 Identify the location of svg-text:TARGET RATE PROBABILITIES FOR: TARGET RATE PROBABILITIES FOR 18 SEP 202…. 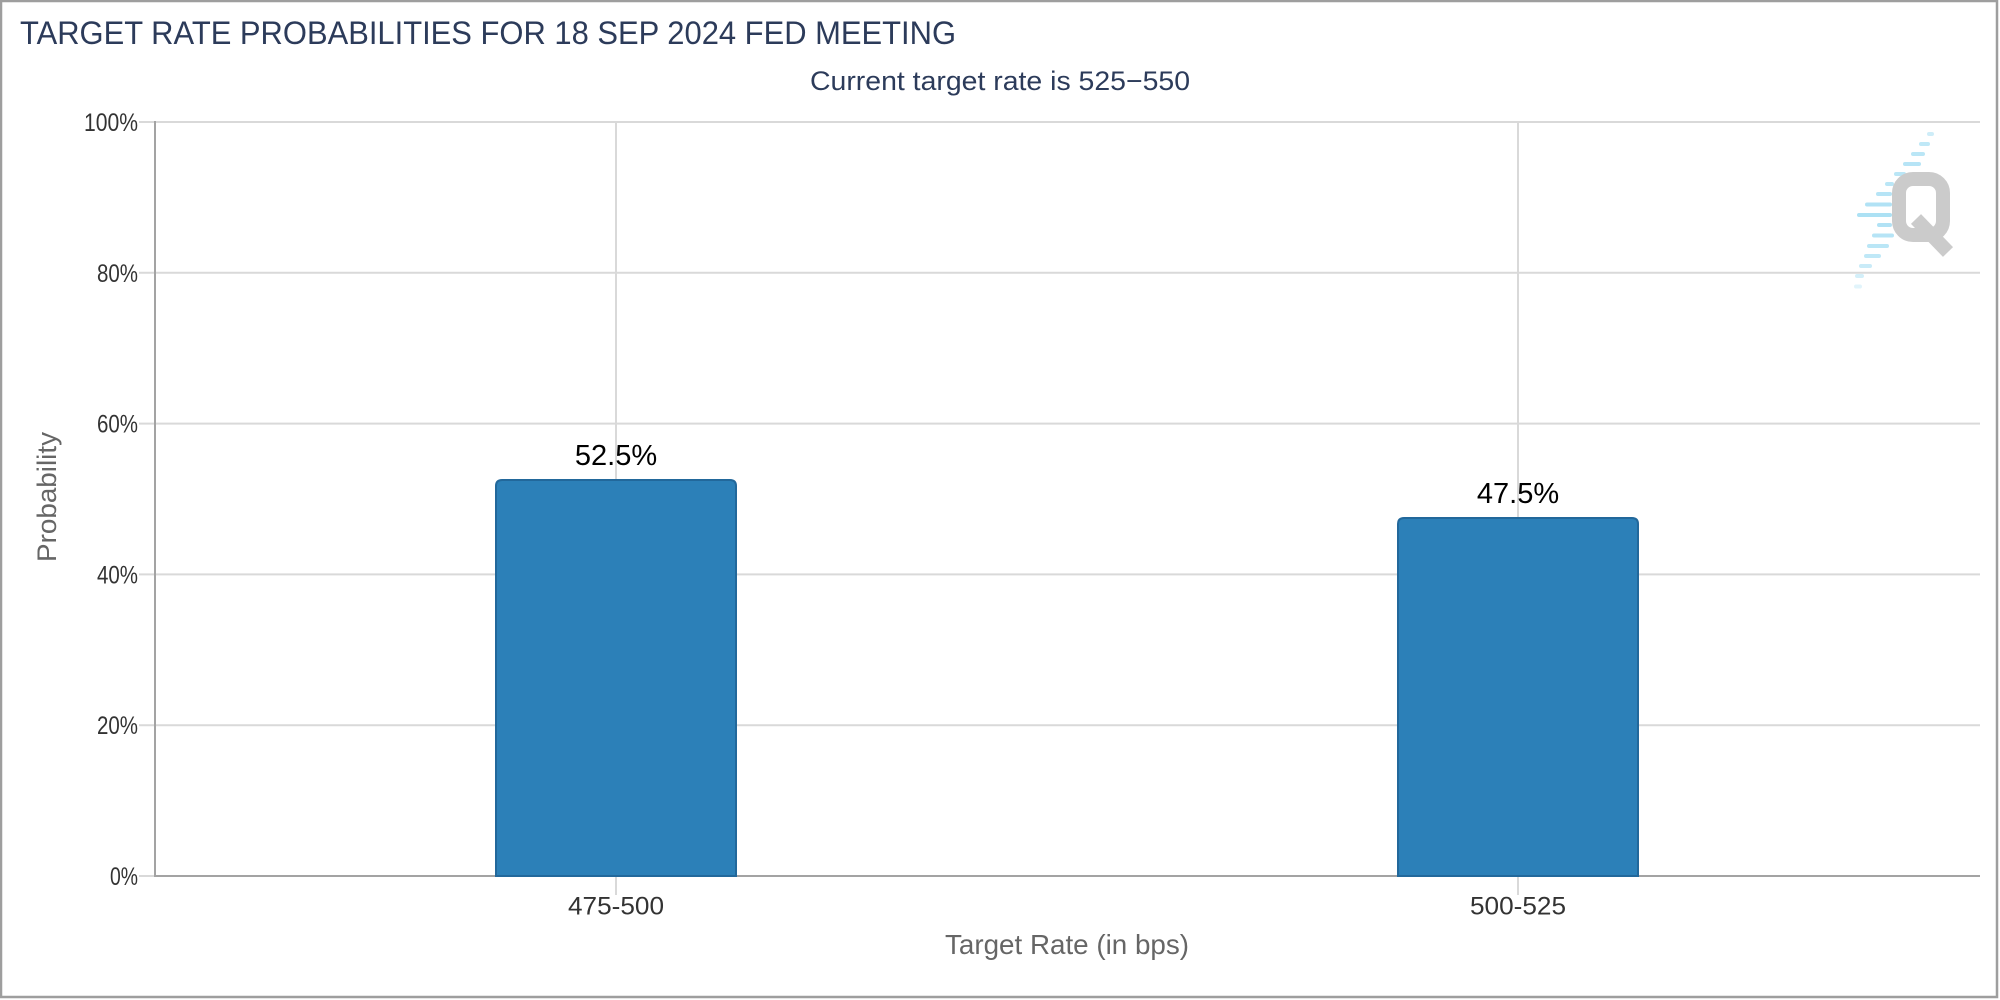
(488, 33).